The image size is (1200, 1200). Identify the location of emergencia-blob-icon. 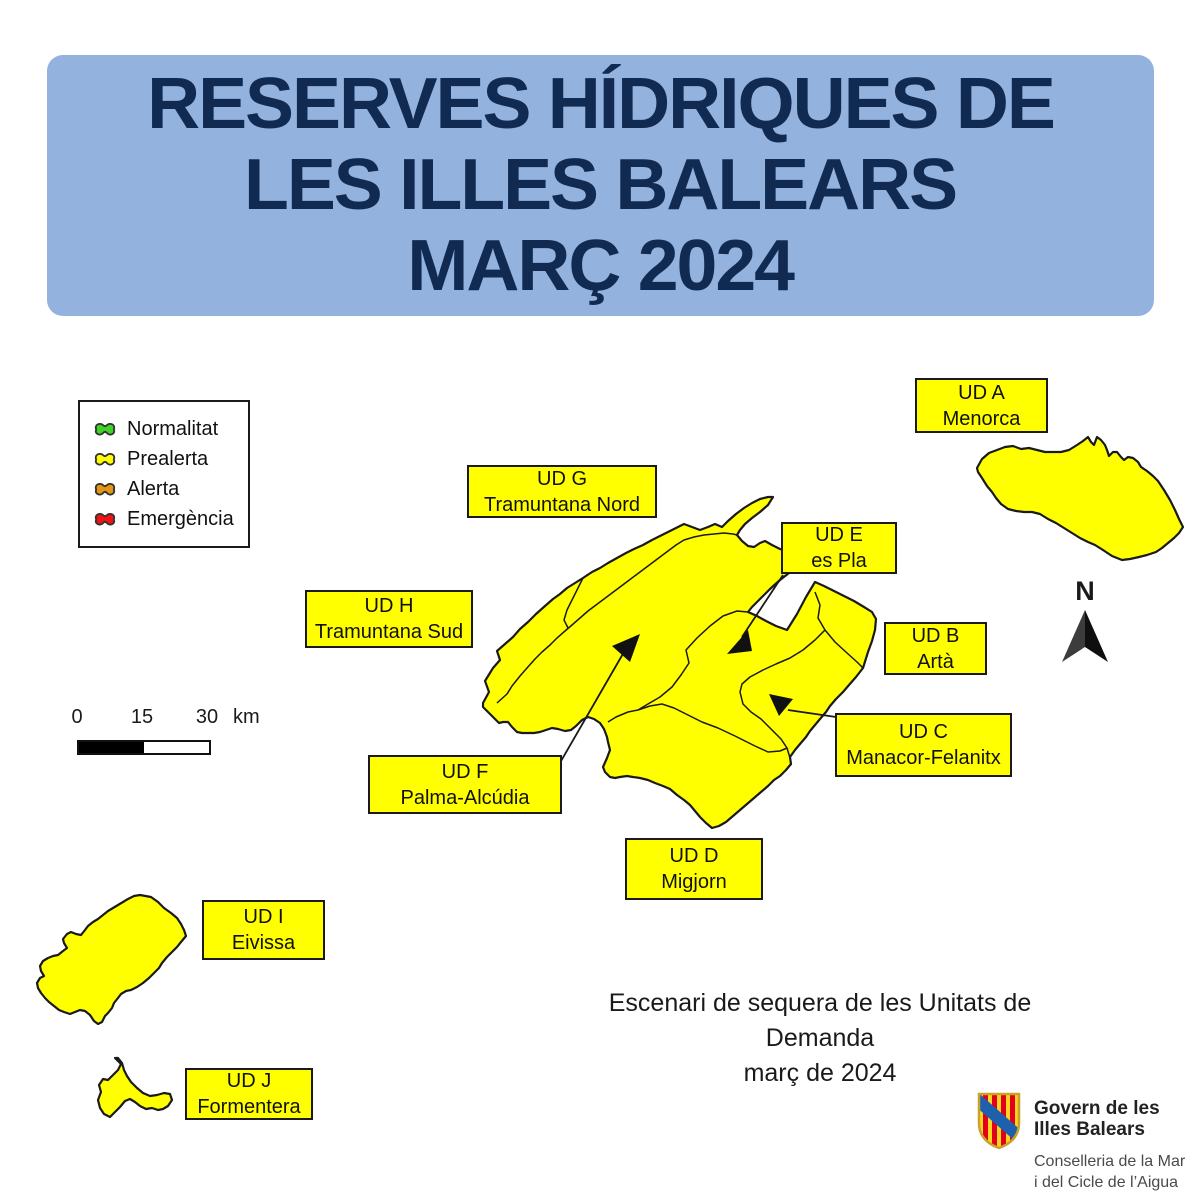
(105, 519).